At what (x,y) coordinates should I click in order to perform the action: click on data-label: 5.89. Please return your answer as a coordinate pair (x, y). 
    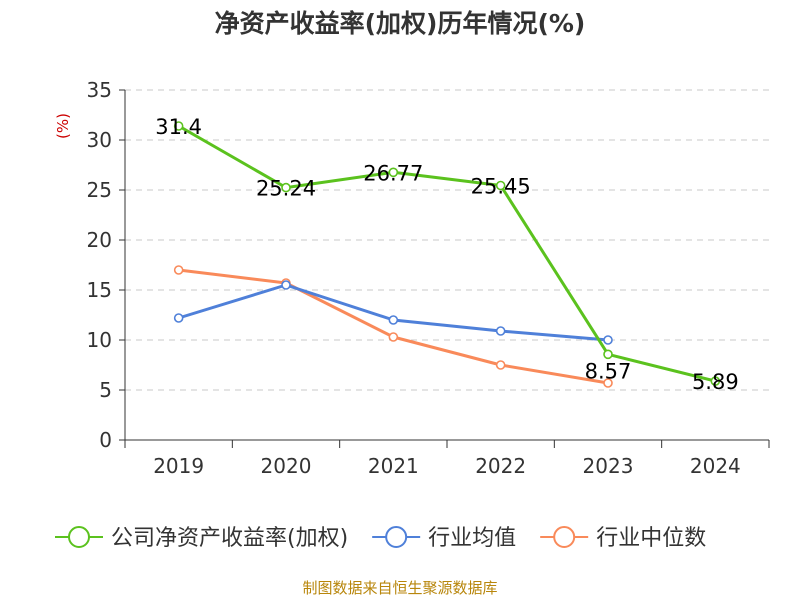
    Looking at the image, I should click on (715, 382).